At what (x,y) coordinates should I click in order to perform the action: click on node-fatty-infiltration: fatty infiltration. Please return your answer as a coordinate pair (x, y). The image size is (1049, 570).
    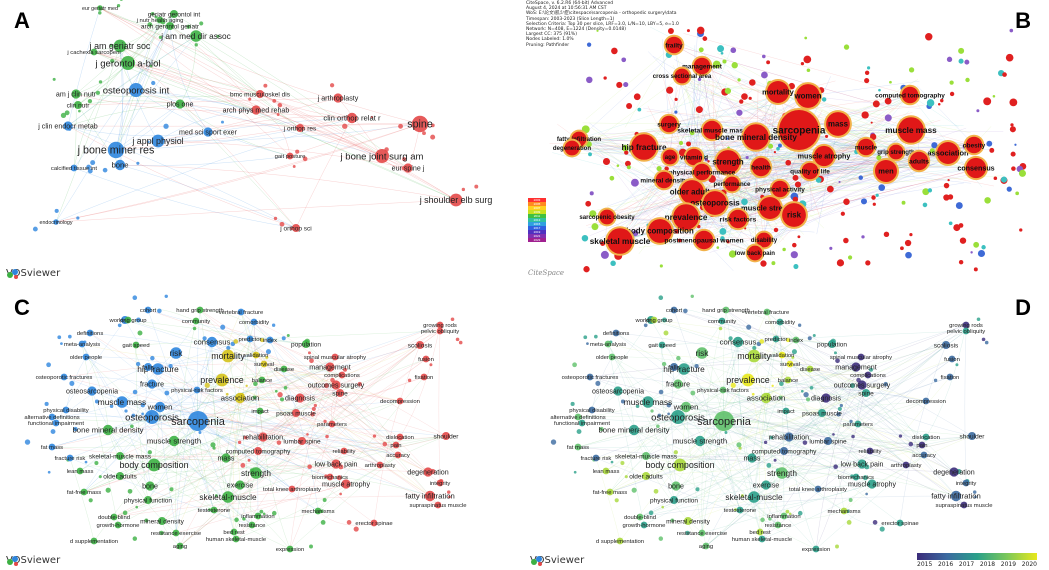
    Looking at the image, I should click on (956, 496).